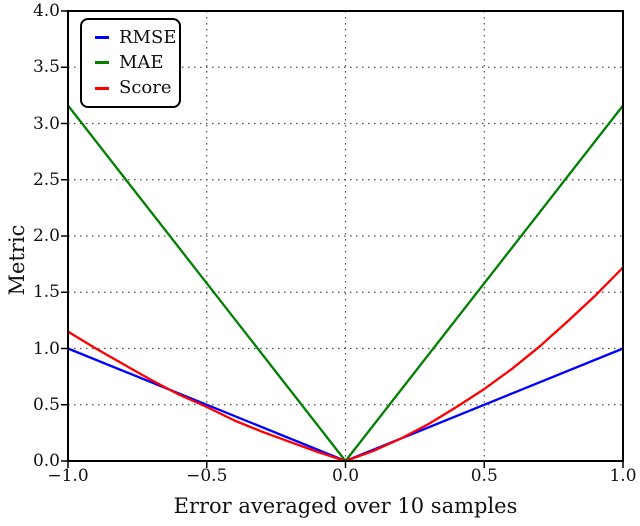 Image resolution: width=640 pixels, height=526 pixels. What do you see at coordinates (102, 38) in the screenshot?
I see `rmse-line-sample` at bounding box center [102, 38].